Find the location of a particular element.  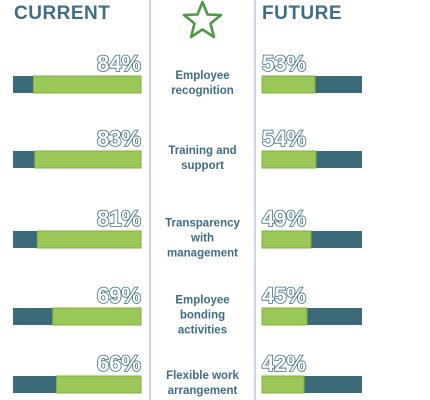

category-label: with is located at coordinates (202, 239).